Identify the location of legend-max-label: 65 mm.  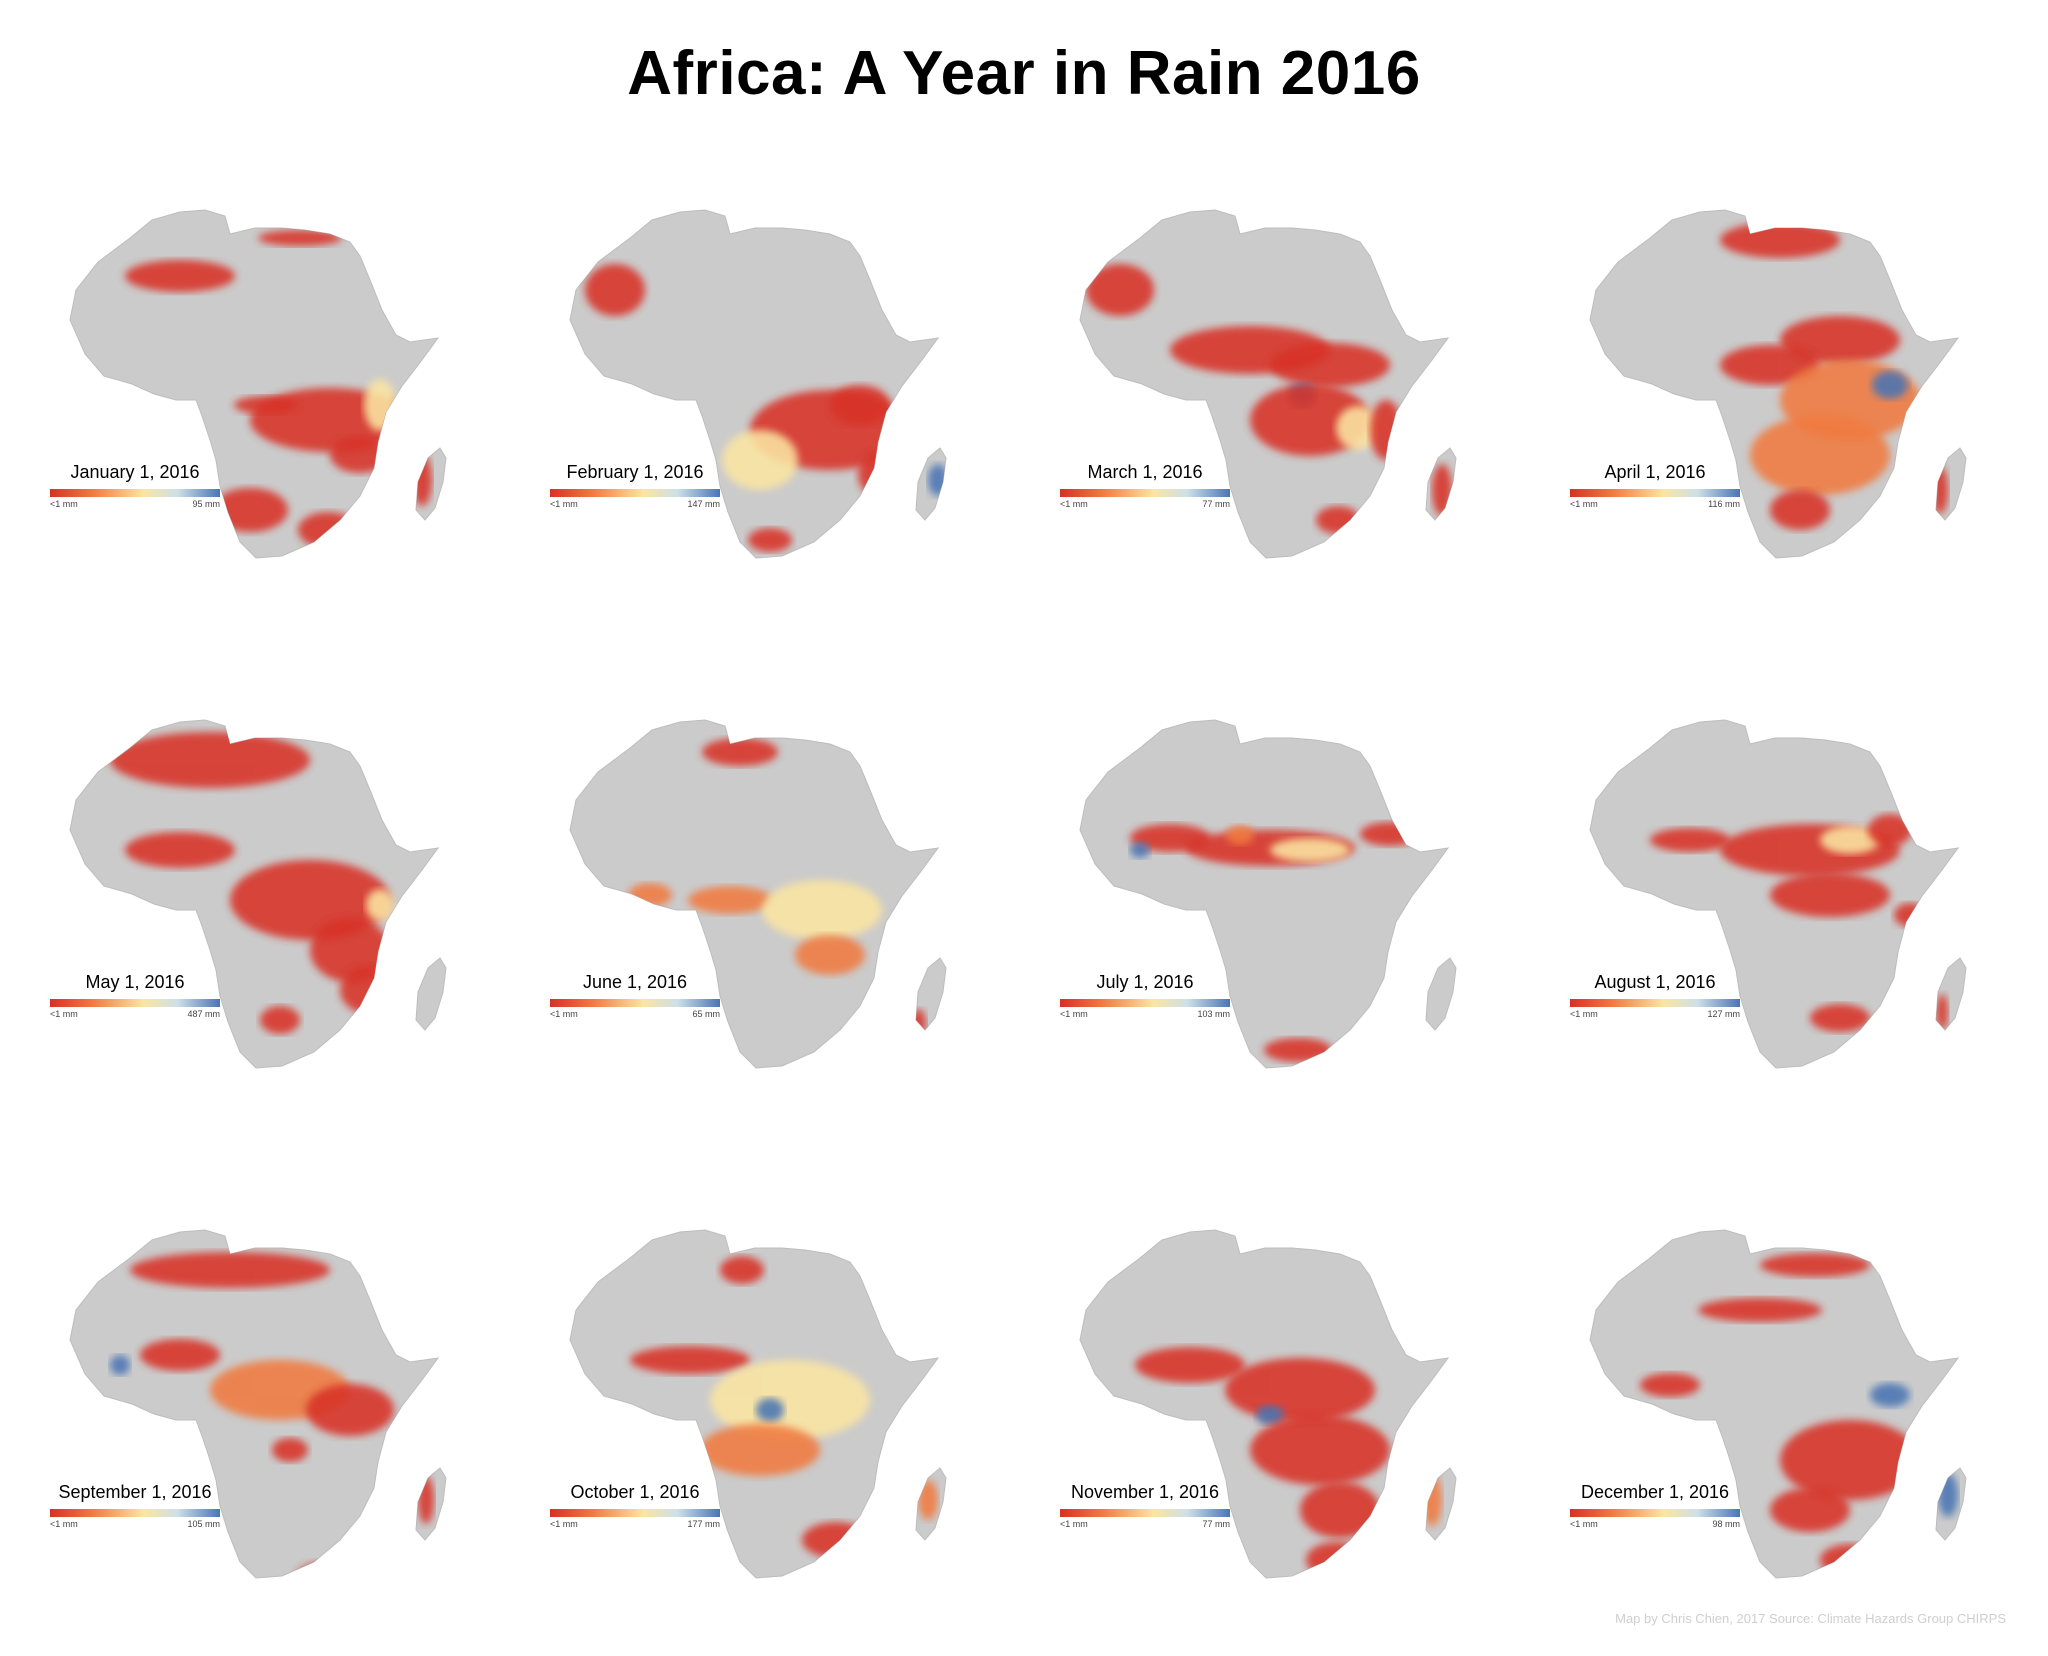
(706, 1014).